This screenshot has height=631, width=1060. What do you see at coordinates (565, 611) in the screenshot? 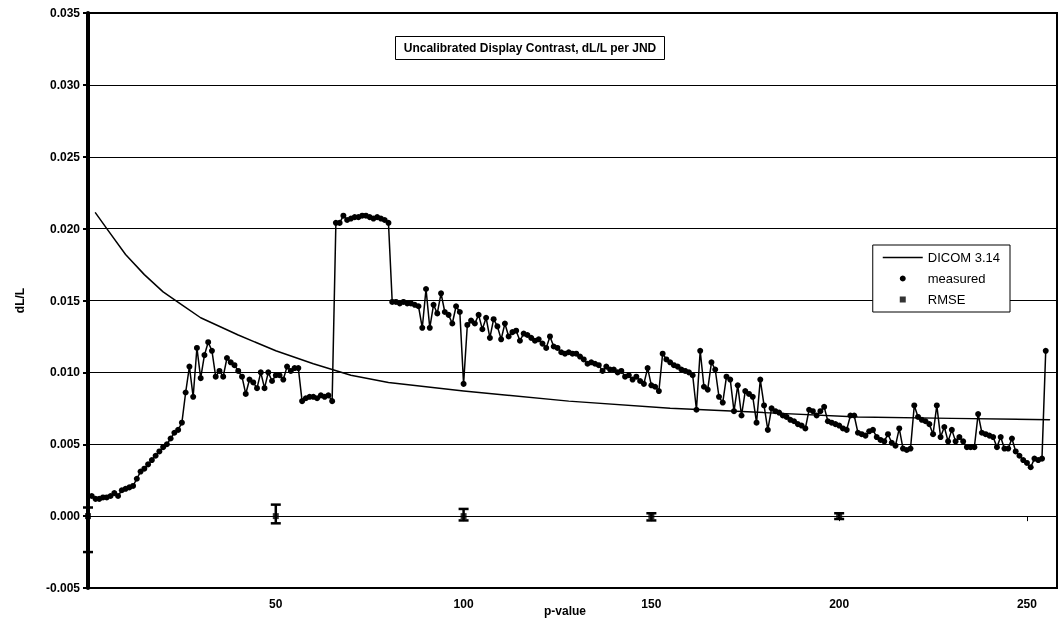
I see `x-axis-title: p-value` at bounding box center [565, 611].